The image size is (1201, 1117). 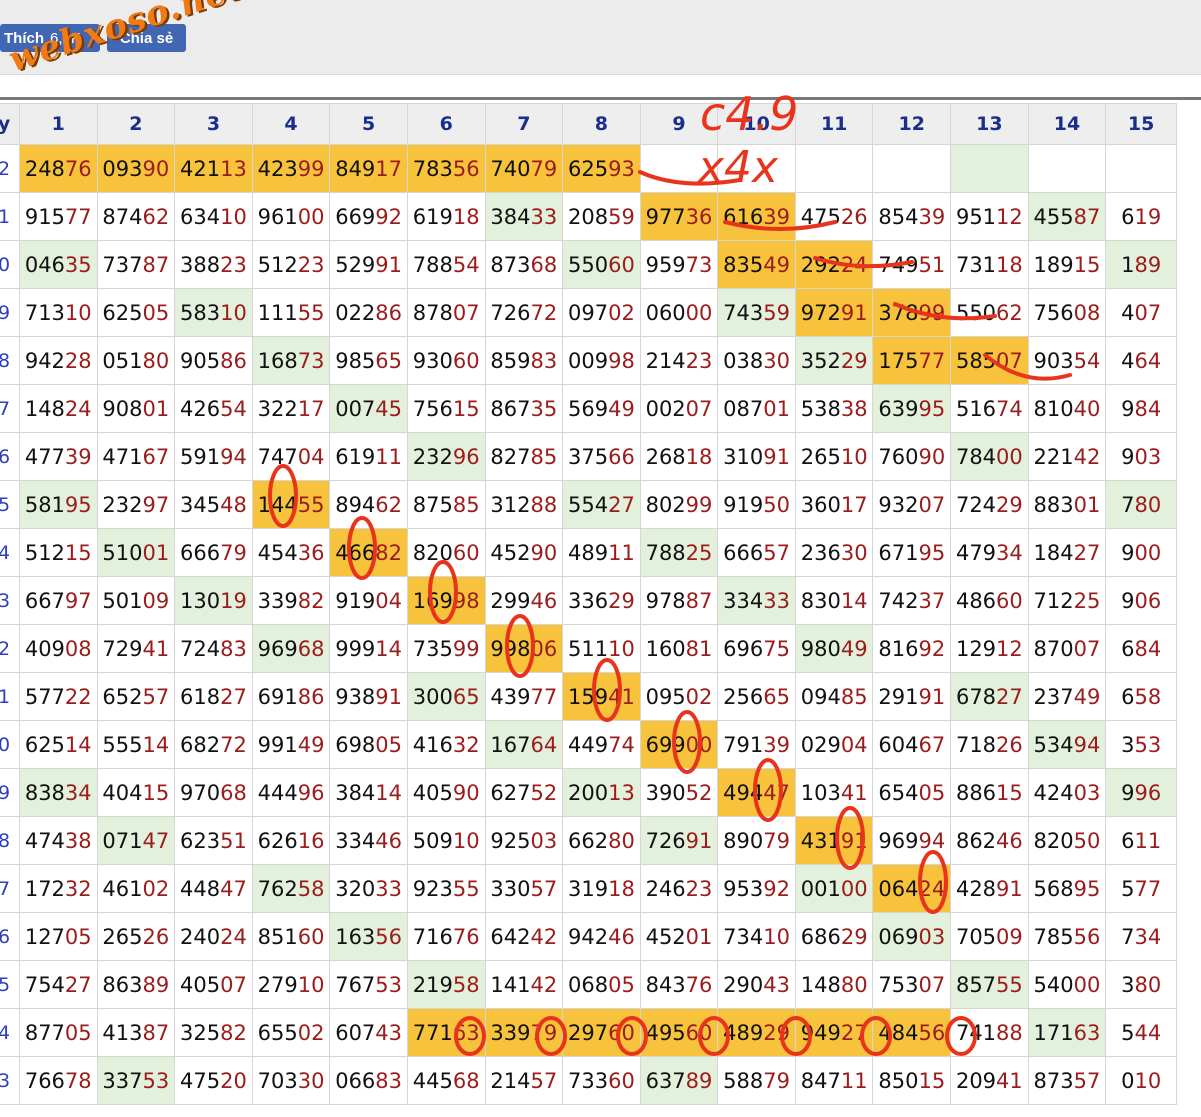 I want to click on row-day-label: 13, so click(x=10, y=600).